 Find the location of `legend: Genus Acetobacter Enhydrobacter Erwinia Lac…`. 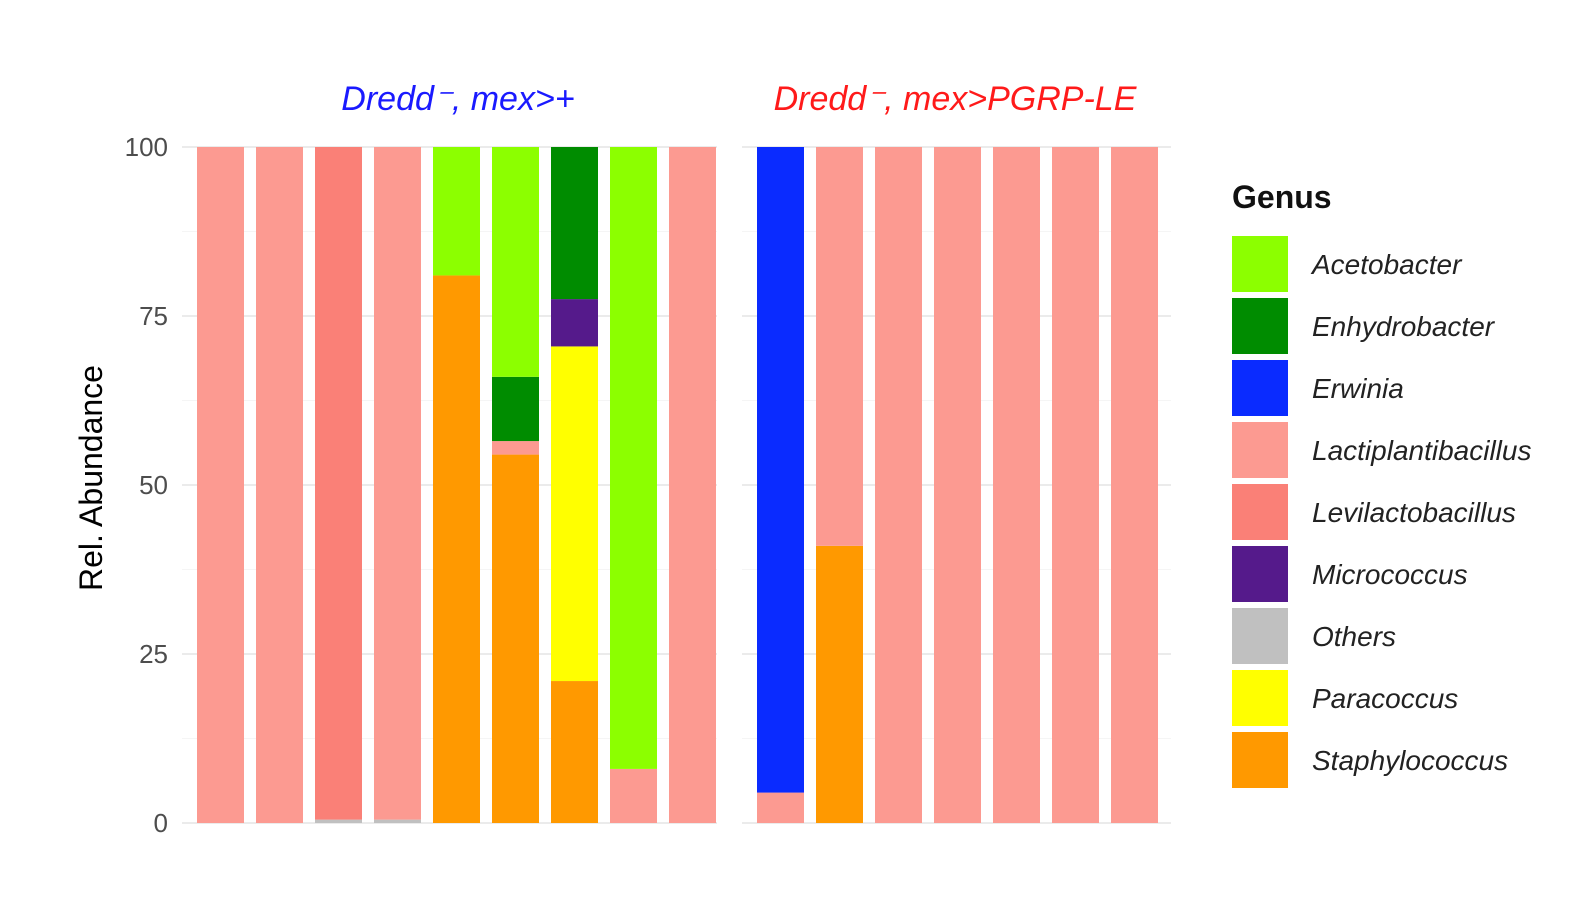

legend: Genus Acetobacter Enhydrobacter Erwinia Lac… is located at coordinates (1381, 483).